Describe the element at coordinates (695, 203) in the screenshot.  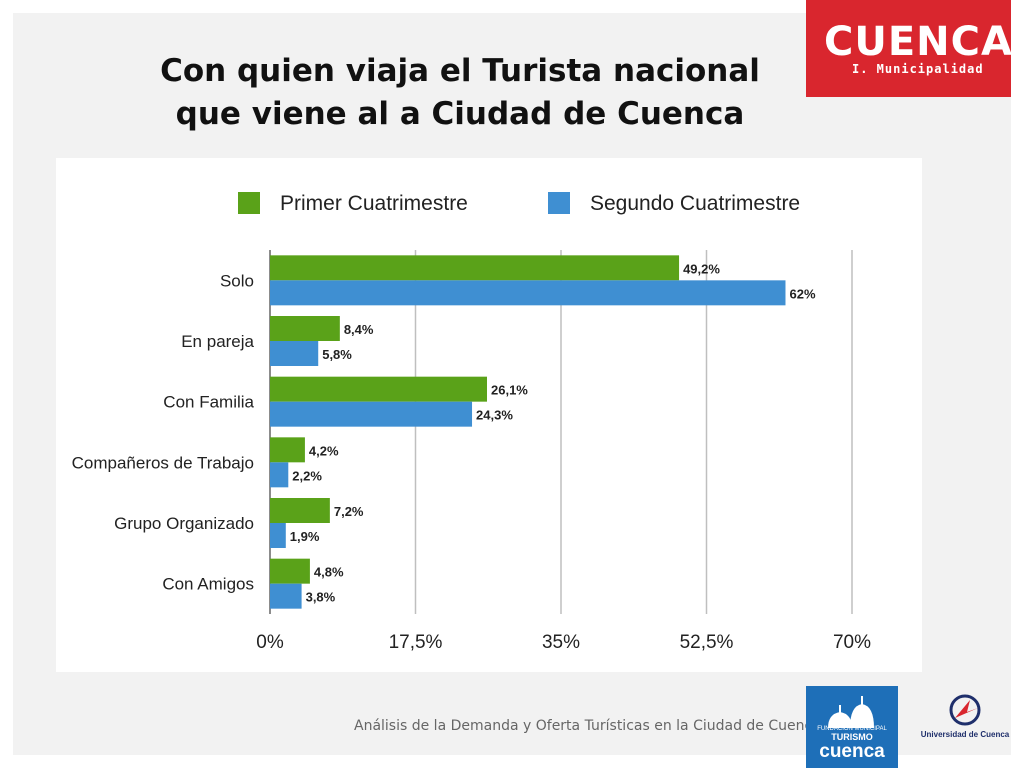
I see `legend-label: Segundo Cuatrimestre` at that location.